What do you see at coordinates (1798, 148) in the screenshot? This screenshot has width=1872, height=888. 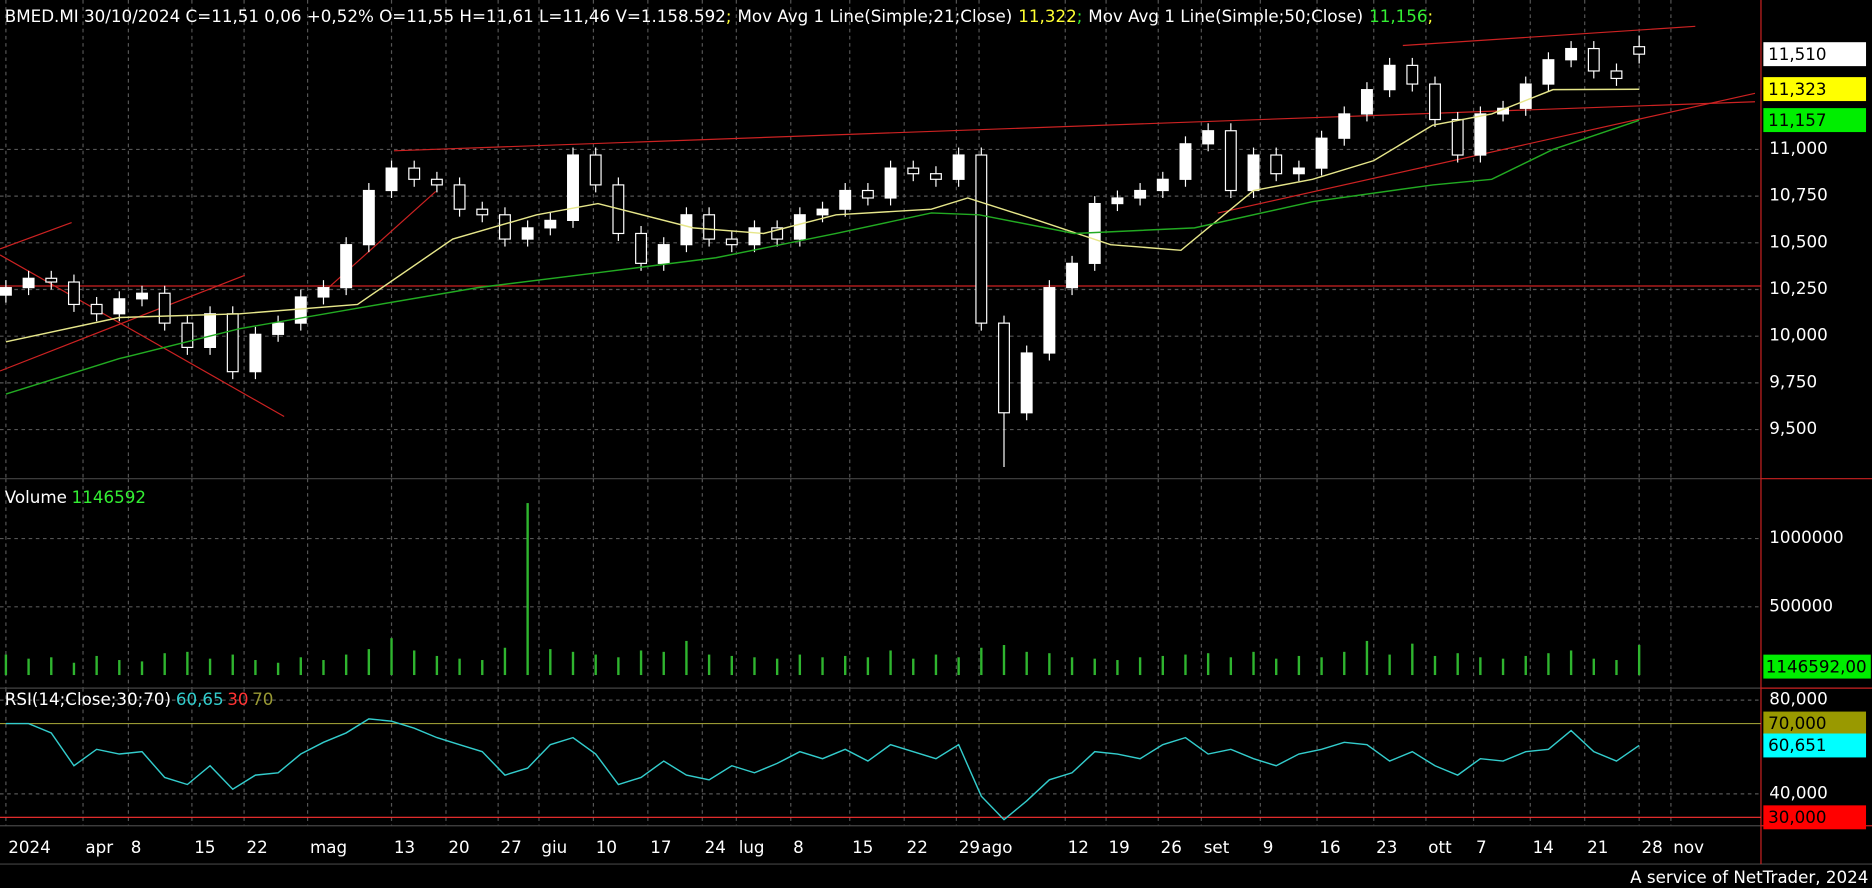 I see `y-tick-label: 11,000` at bounding box center [1798, 148].